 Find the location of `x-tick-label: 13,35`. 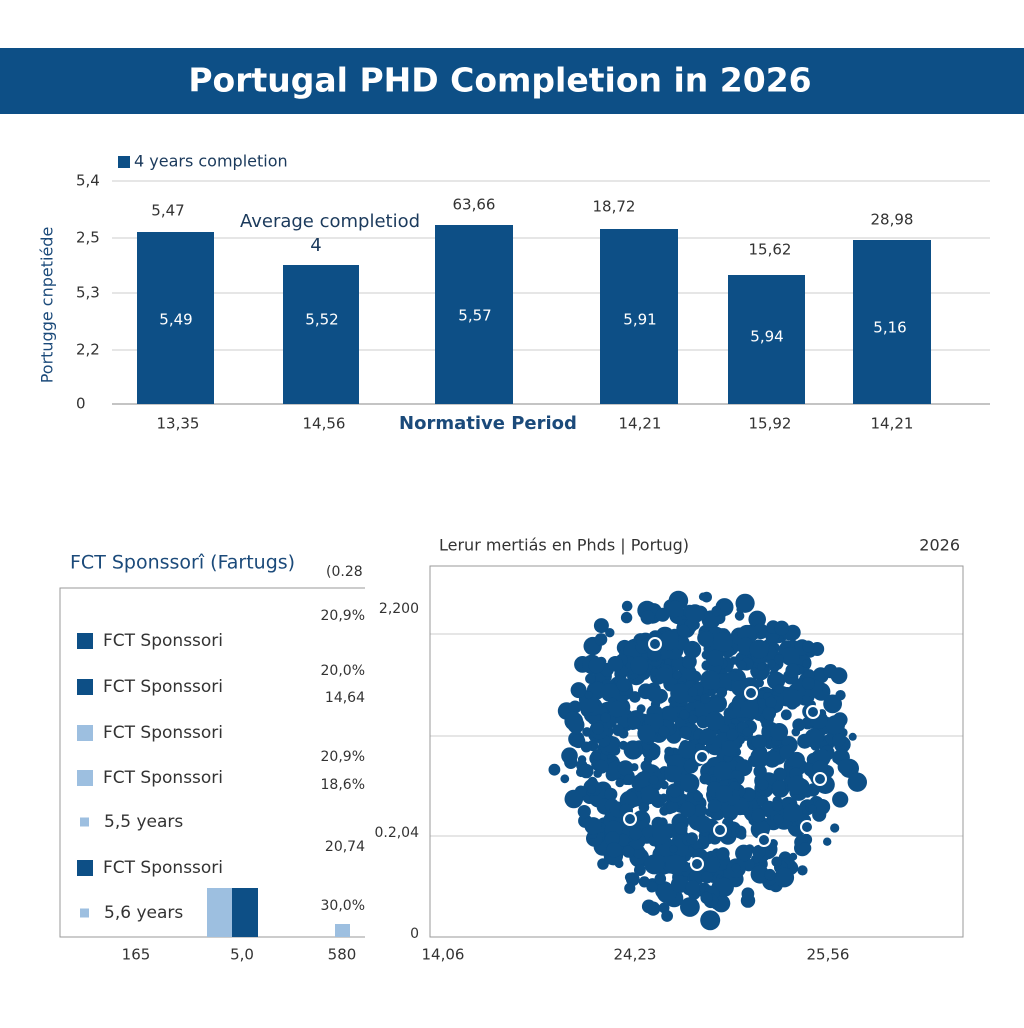

x-tick-label: 13,35 is located at coordinates (178, 424).